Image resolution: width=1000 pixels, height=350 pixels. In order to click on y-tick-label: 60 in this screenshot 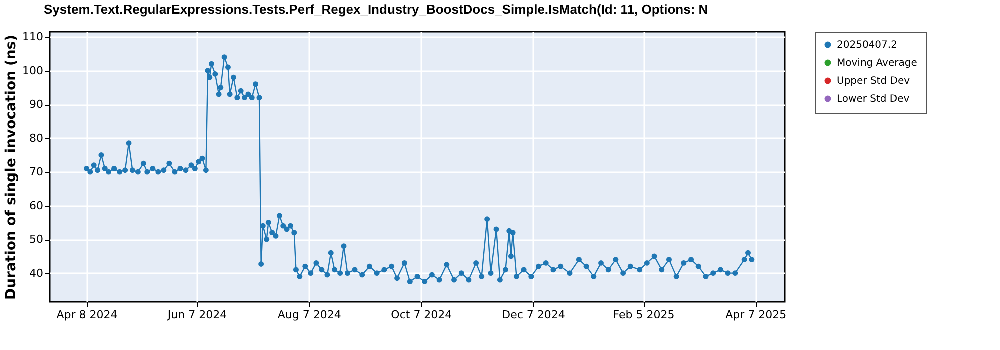, I will do `click(37, 205)`.